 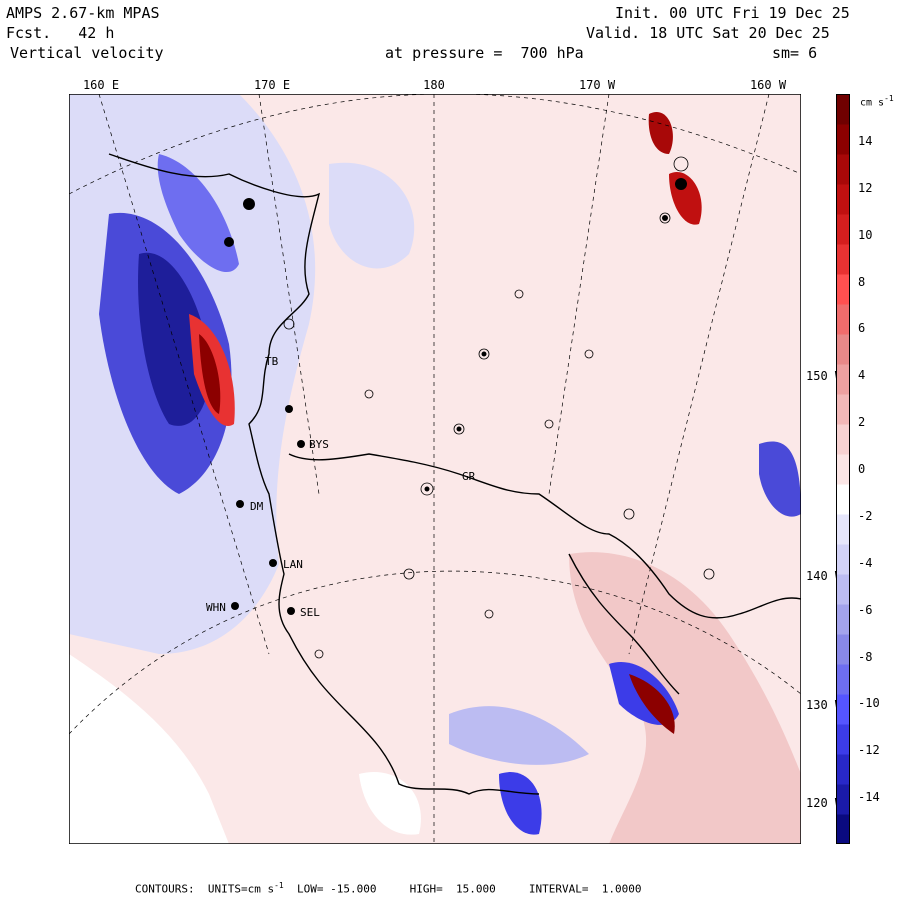 I want to click on station-gr: GR, so click(x=469, y=476).